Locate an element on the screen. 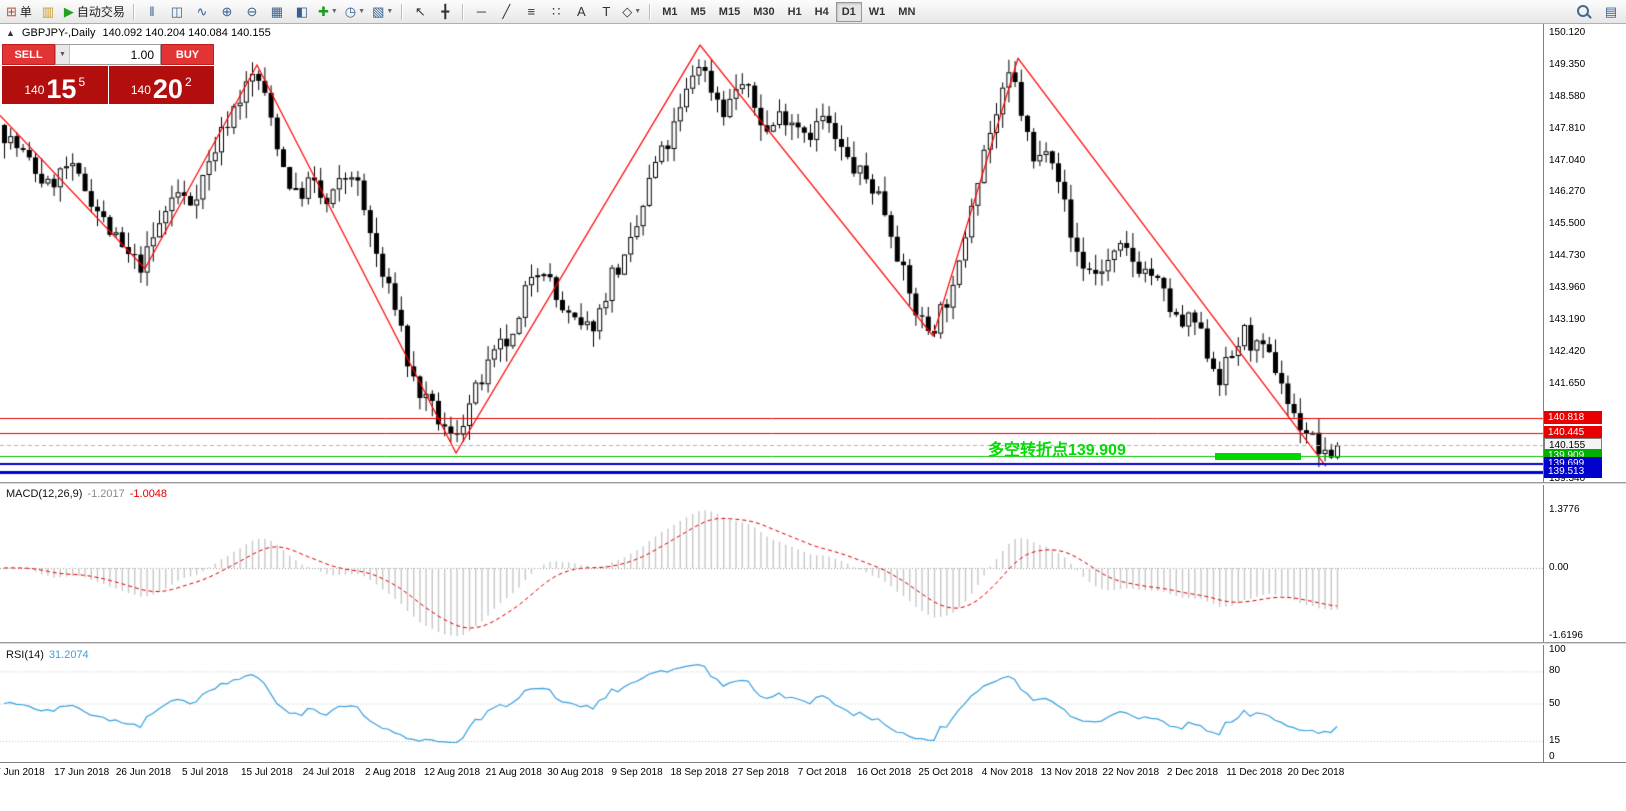 This screenshot has height=811, width=1626. objects-grid-icon: ∷ is located at coordinates (556, 12).